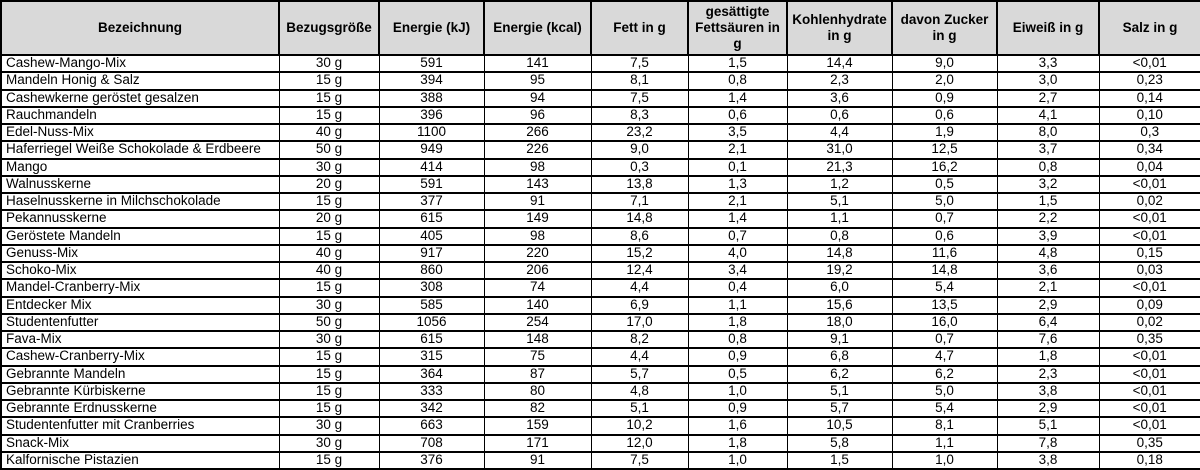 This screenshot has width=1200, height=470. Describe the element at coordinates (737, 460) in the screenshot. I see `table-cell-gesaettigte_fettsaeuren: 1,0` at that location.